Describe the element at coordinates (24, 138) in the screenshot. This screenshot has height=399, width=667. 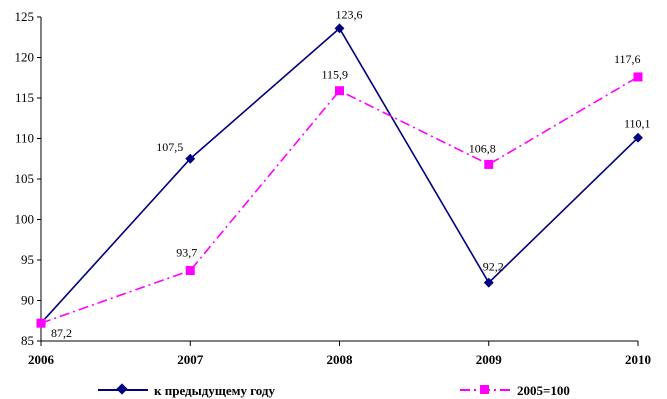
I see `y-tick-label: 110` at that location.